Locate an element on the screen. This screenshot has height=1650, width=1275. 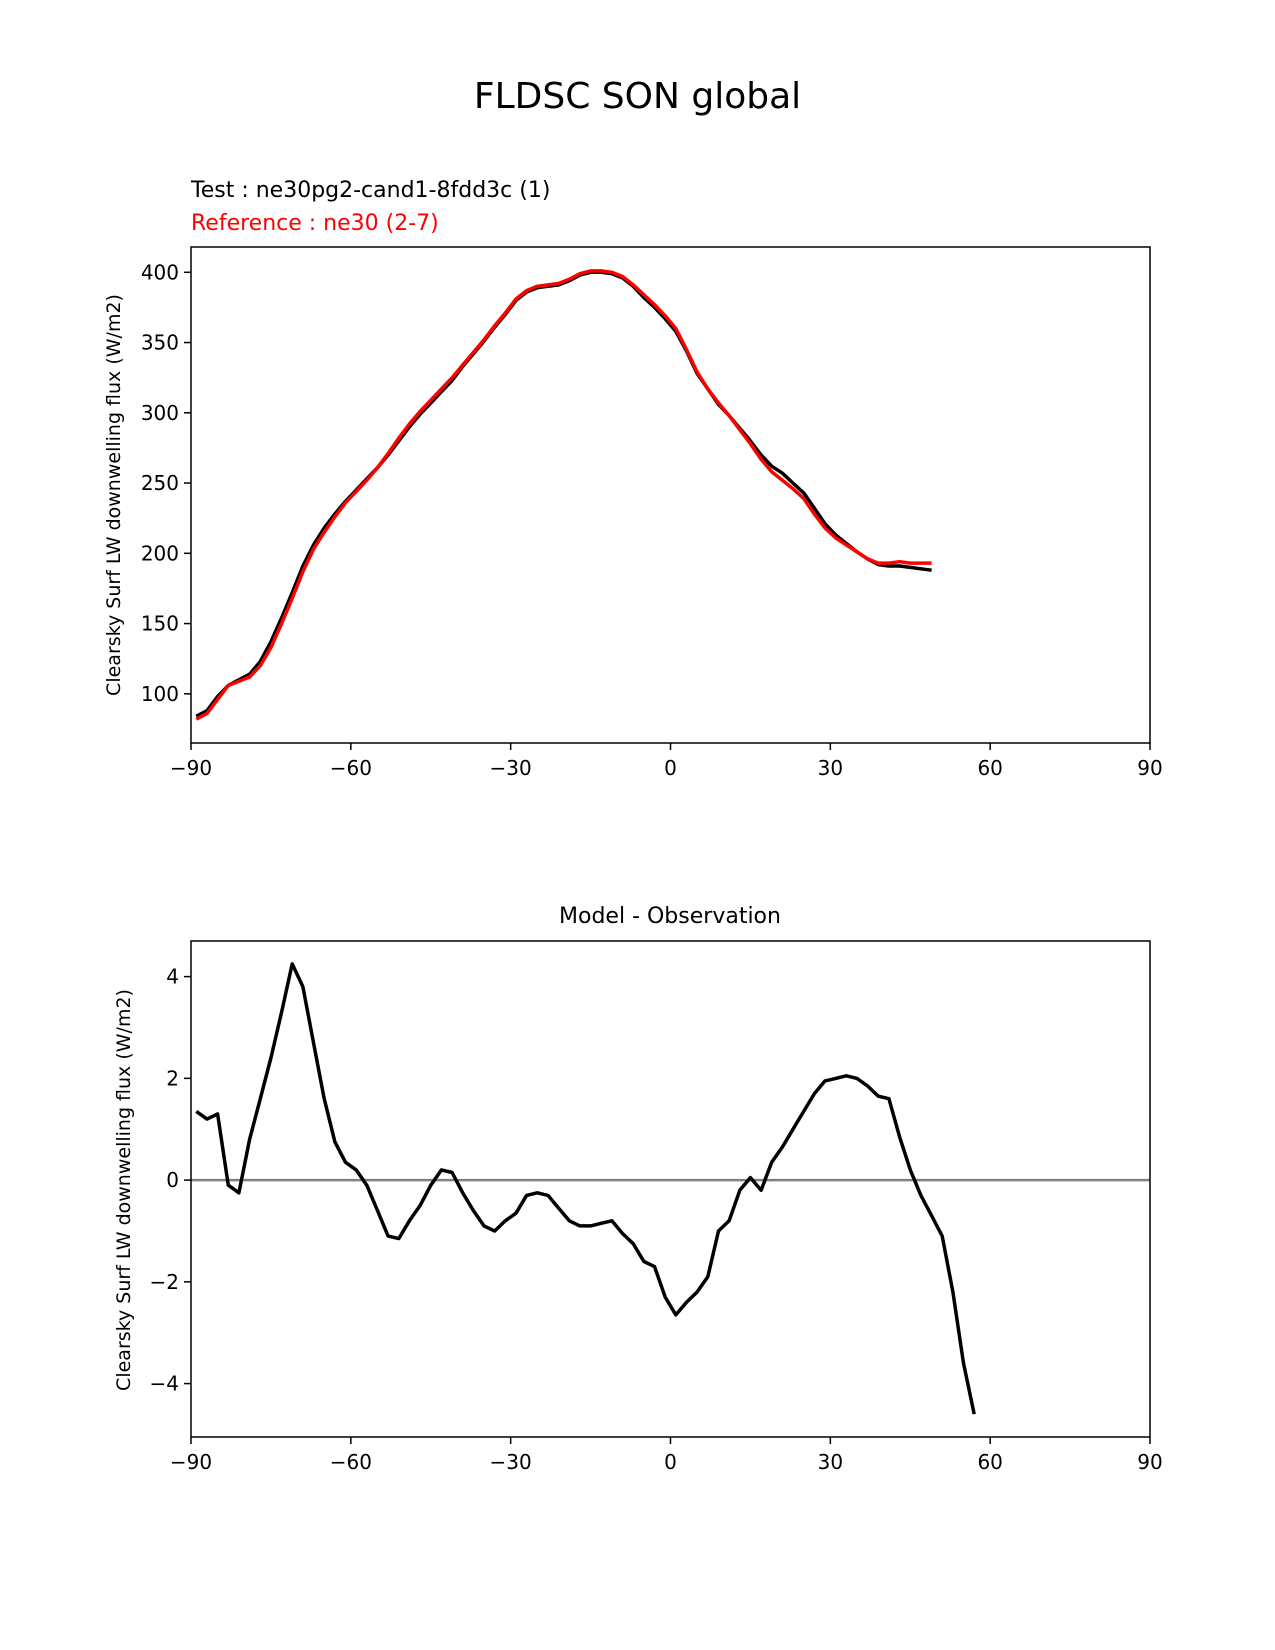
top-y-axis-label: Clearsky Surf LW downwelling flux (W/m2) is located at coordinates (114, 495).